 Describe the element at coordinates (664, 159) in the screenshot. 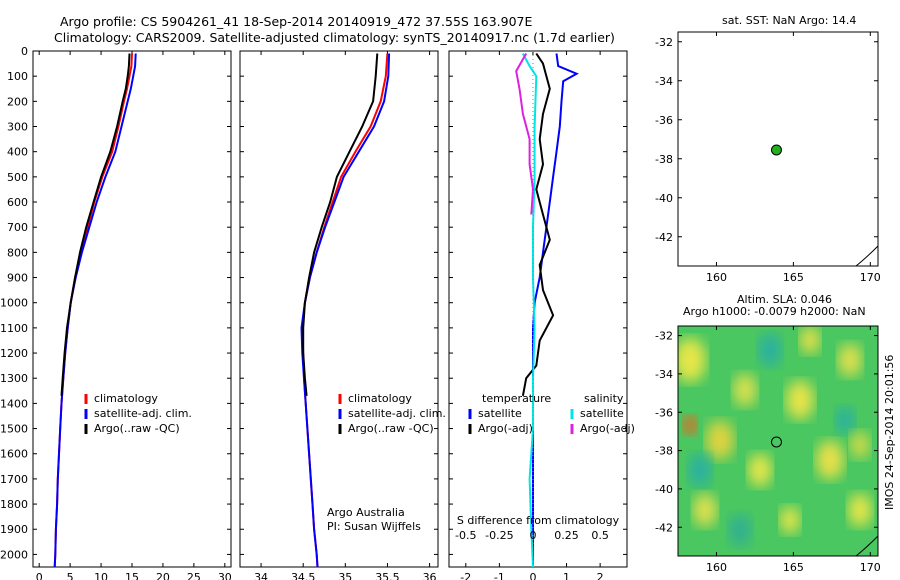

I see `sst-map-ytick-label: -38` at that location.